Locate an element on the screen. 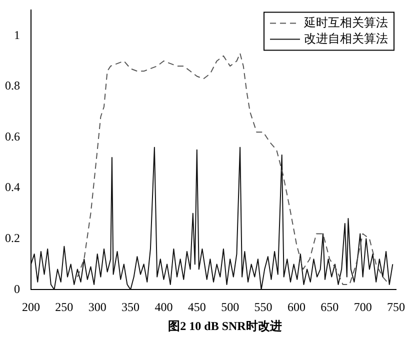  x-tick-label: 350 is located at coordinates (131, 307).